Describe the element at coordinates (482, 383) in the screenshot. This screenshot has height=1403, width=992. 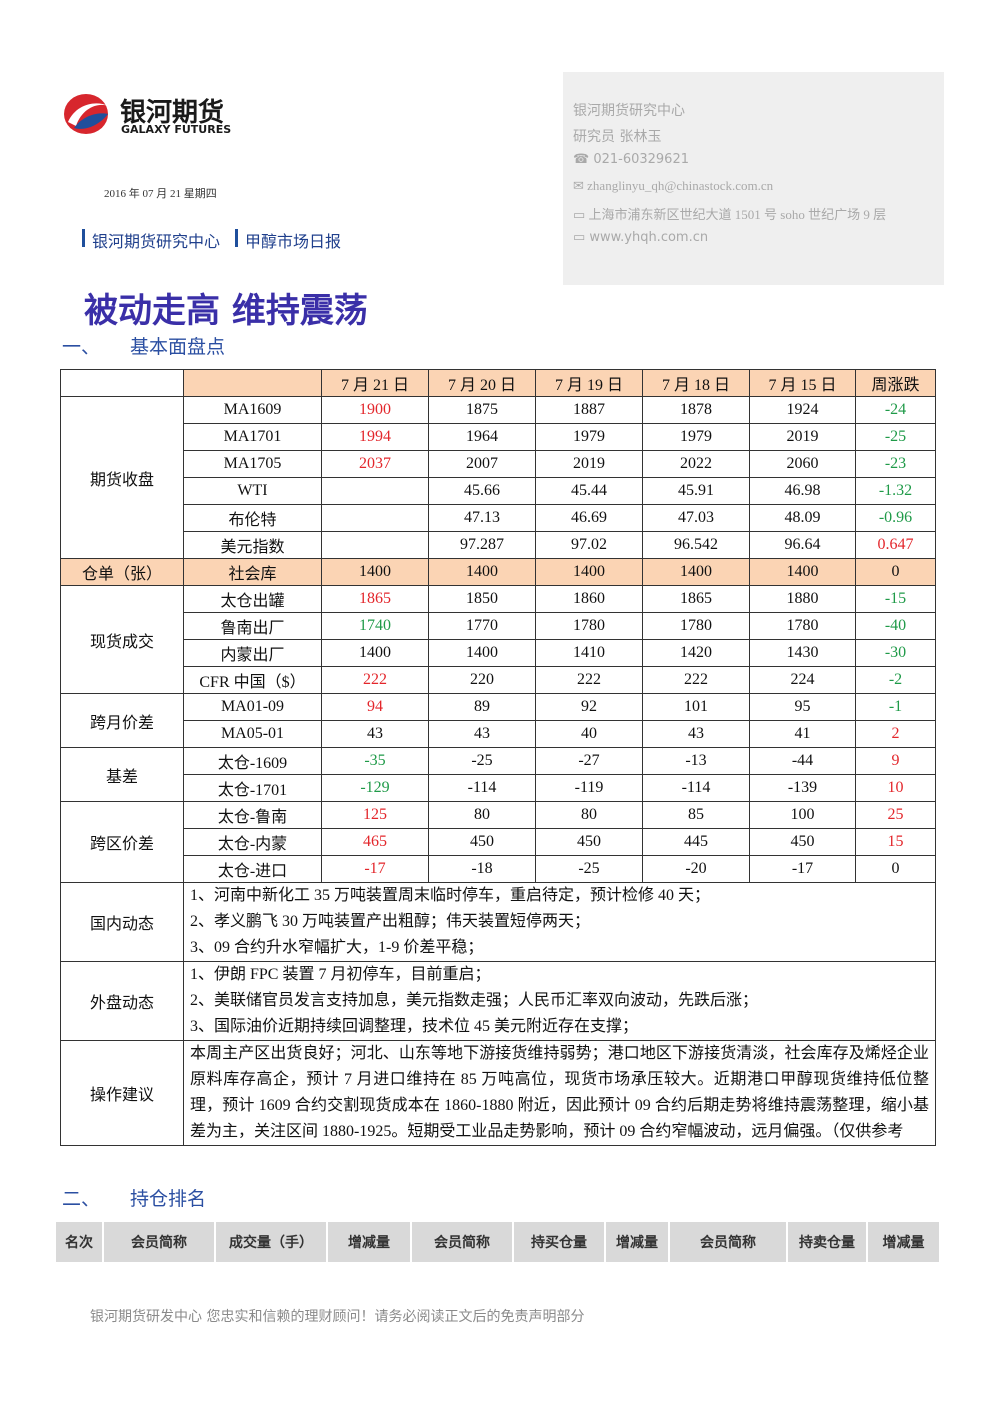
I see `column-header: 7 月 20 日` at that location.